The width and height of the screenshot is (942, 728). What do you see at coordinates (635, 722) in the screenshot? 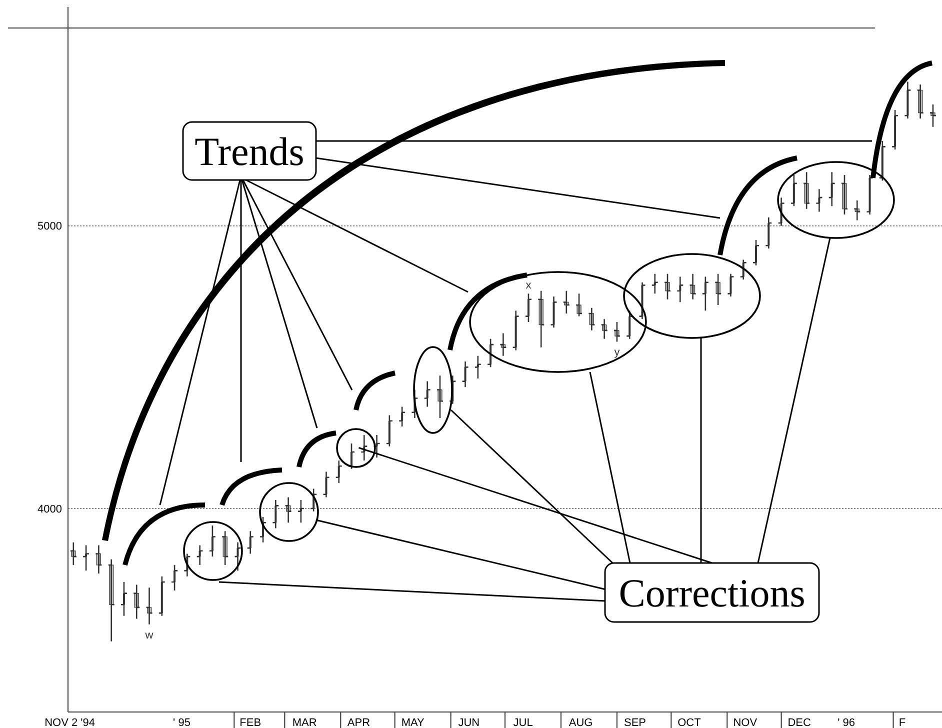
I see `x-tick-label: SEP` at bounding box center [635, 722].